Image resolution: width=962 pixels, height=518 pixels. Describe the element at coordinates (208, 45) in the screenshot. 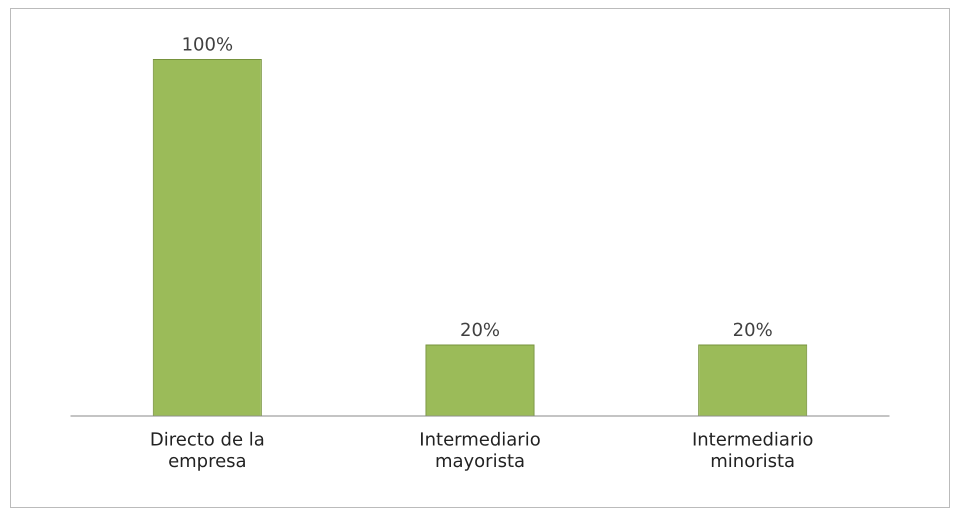

I see `data-label: 100%` at that location.